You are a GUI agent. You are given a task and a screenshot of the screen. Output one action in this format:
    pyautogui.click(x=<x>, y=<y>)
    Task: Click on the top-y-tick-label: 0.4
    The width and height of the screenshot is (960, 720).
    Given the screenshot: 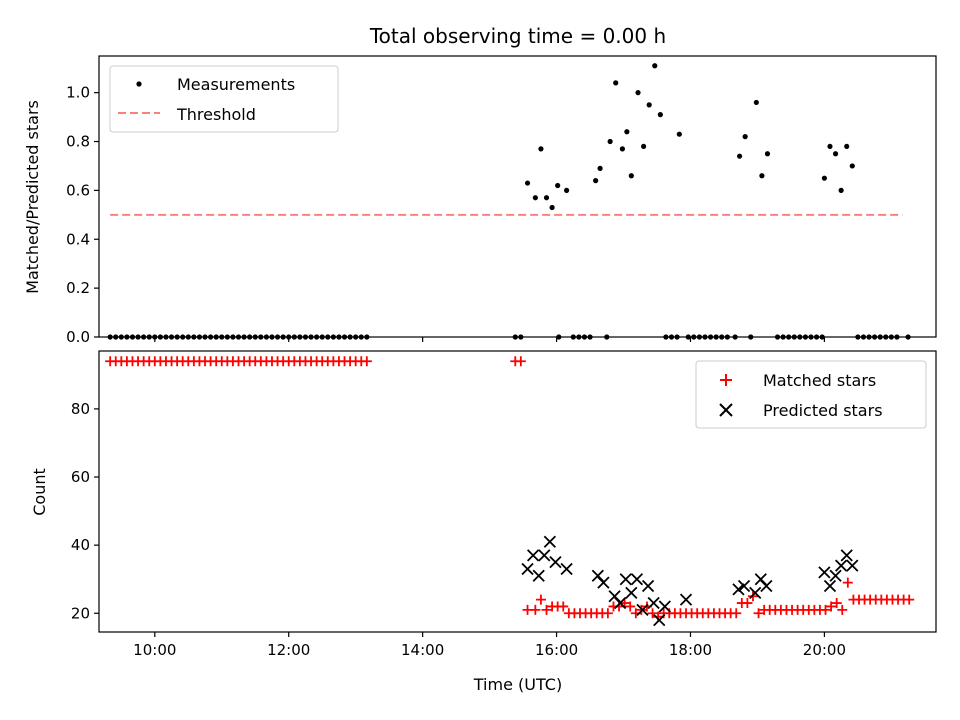 What is the action you would take?
    pyautogui.click(x=78, y=239)
    